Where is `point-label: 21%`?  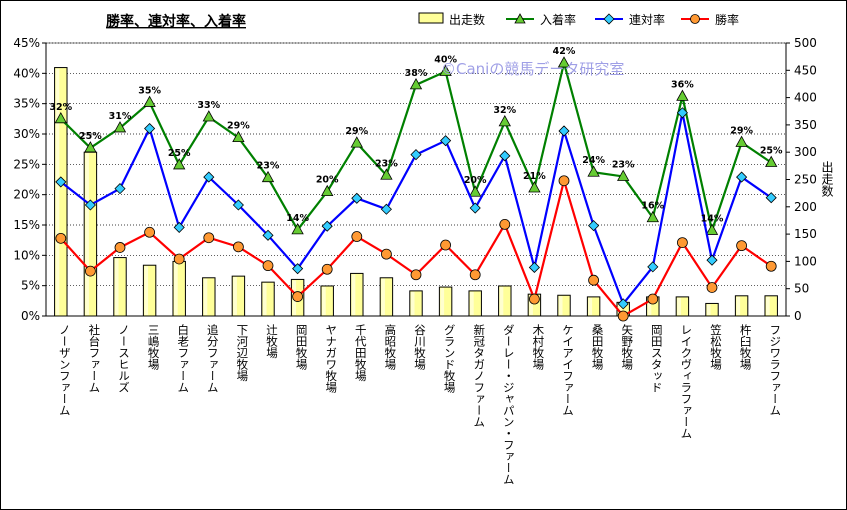
point-label: 21% is located at coordinates (534, 176).